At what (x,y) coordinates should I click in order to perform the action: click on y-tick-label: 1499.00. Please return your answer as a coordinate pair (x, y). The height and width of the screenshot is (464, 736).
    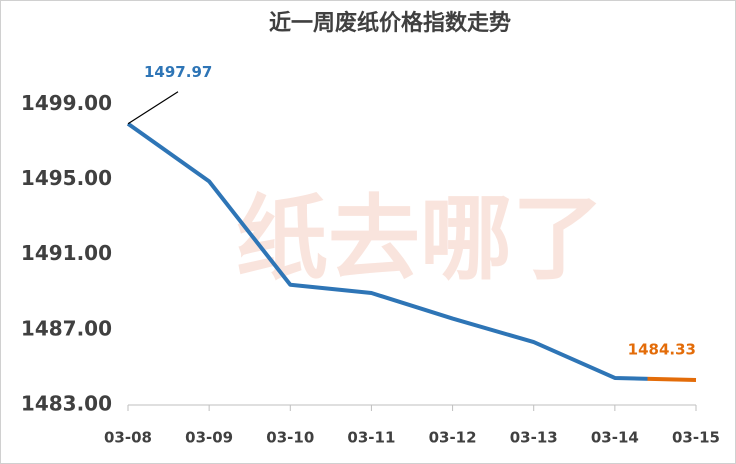
    Looking at the image, I should click on (66, 103).